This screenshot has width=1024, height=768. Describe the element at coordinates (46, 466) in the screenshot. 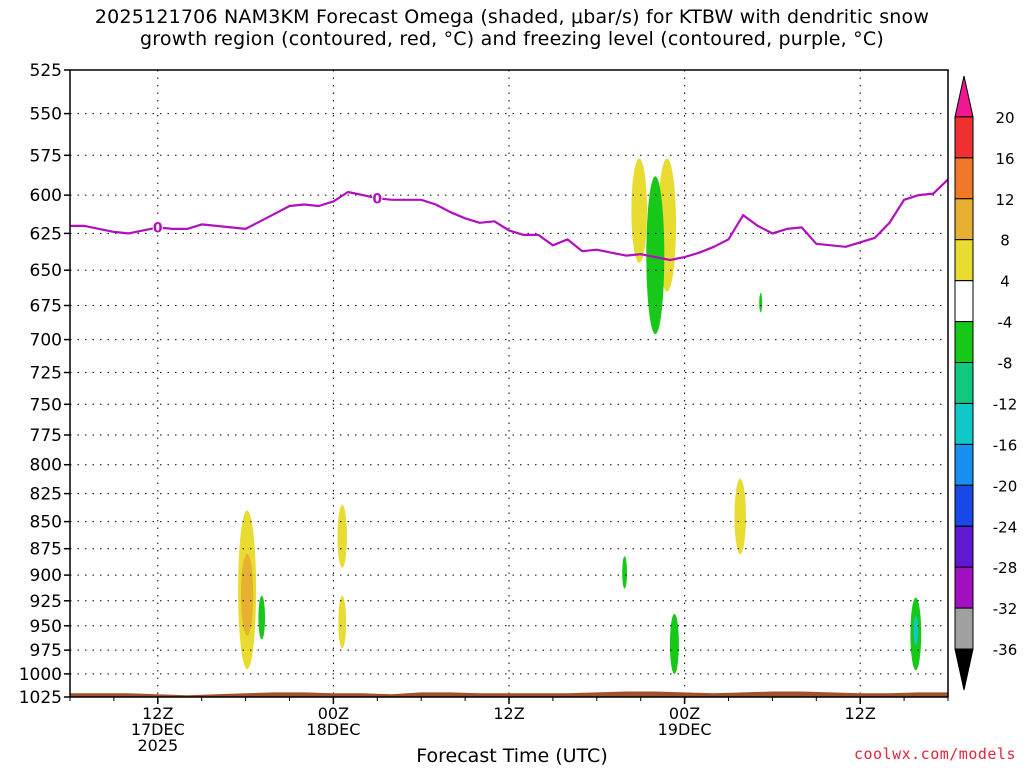

I see `y-tick-label-800: 800` at that location.